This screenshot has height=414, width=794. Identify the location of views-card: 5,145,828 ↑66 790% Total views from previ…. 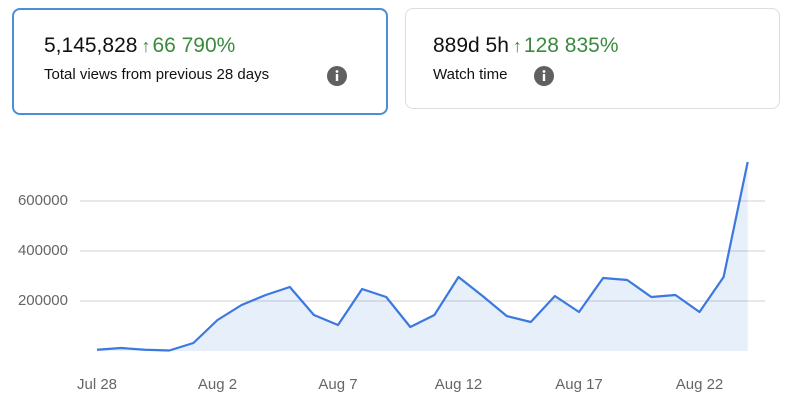
(200, 61).